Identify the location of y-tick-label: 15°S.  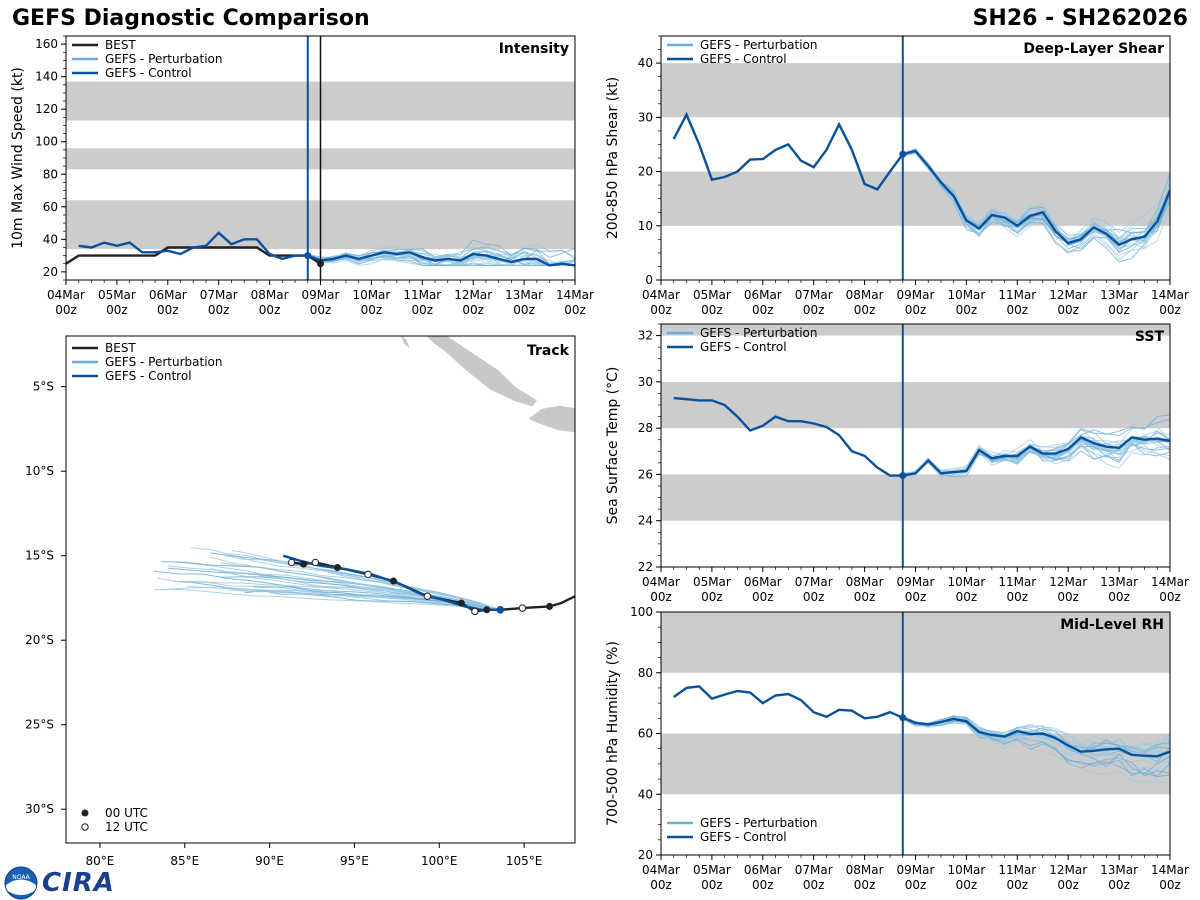
(39, 556).